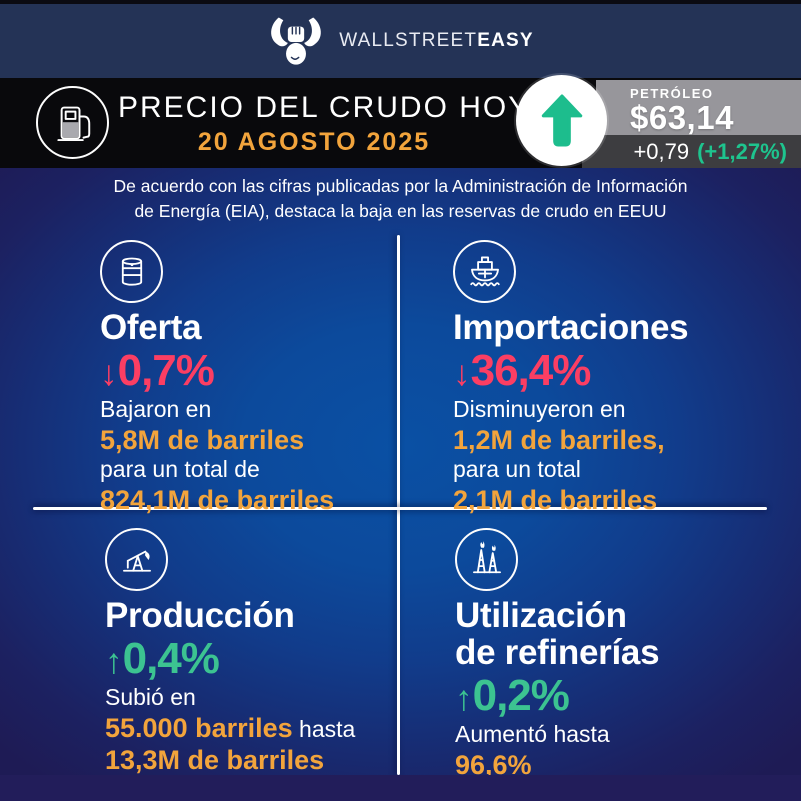 This screenshot has height=801, width=801. I want to click on up-arrow-icon, so click(561, 120).